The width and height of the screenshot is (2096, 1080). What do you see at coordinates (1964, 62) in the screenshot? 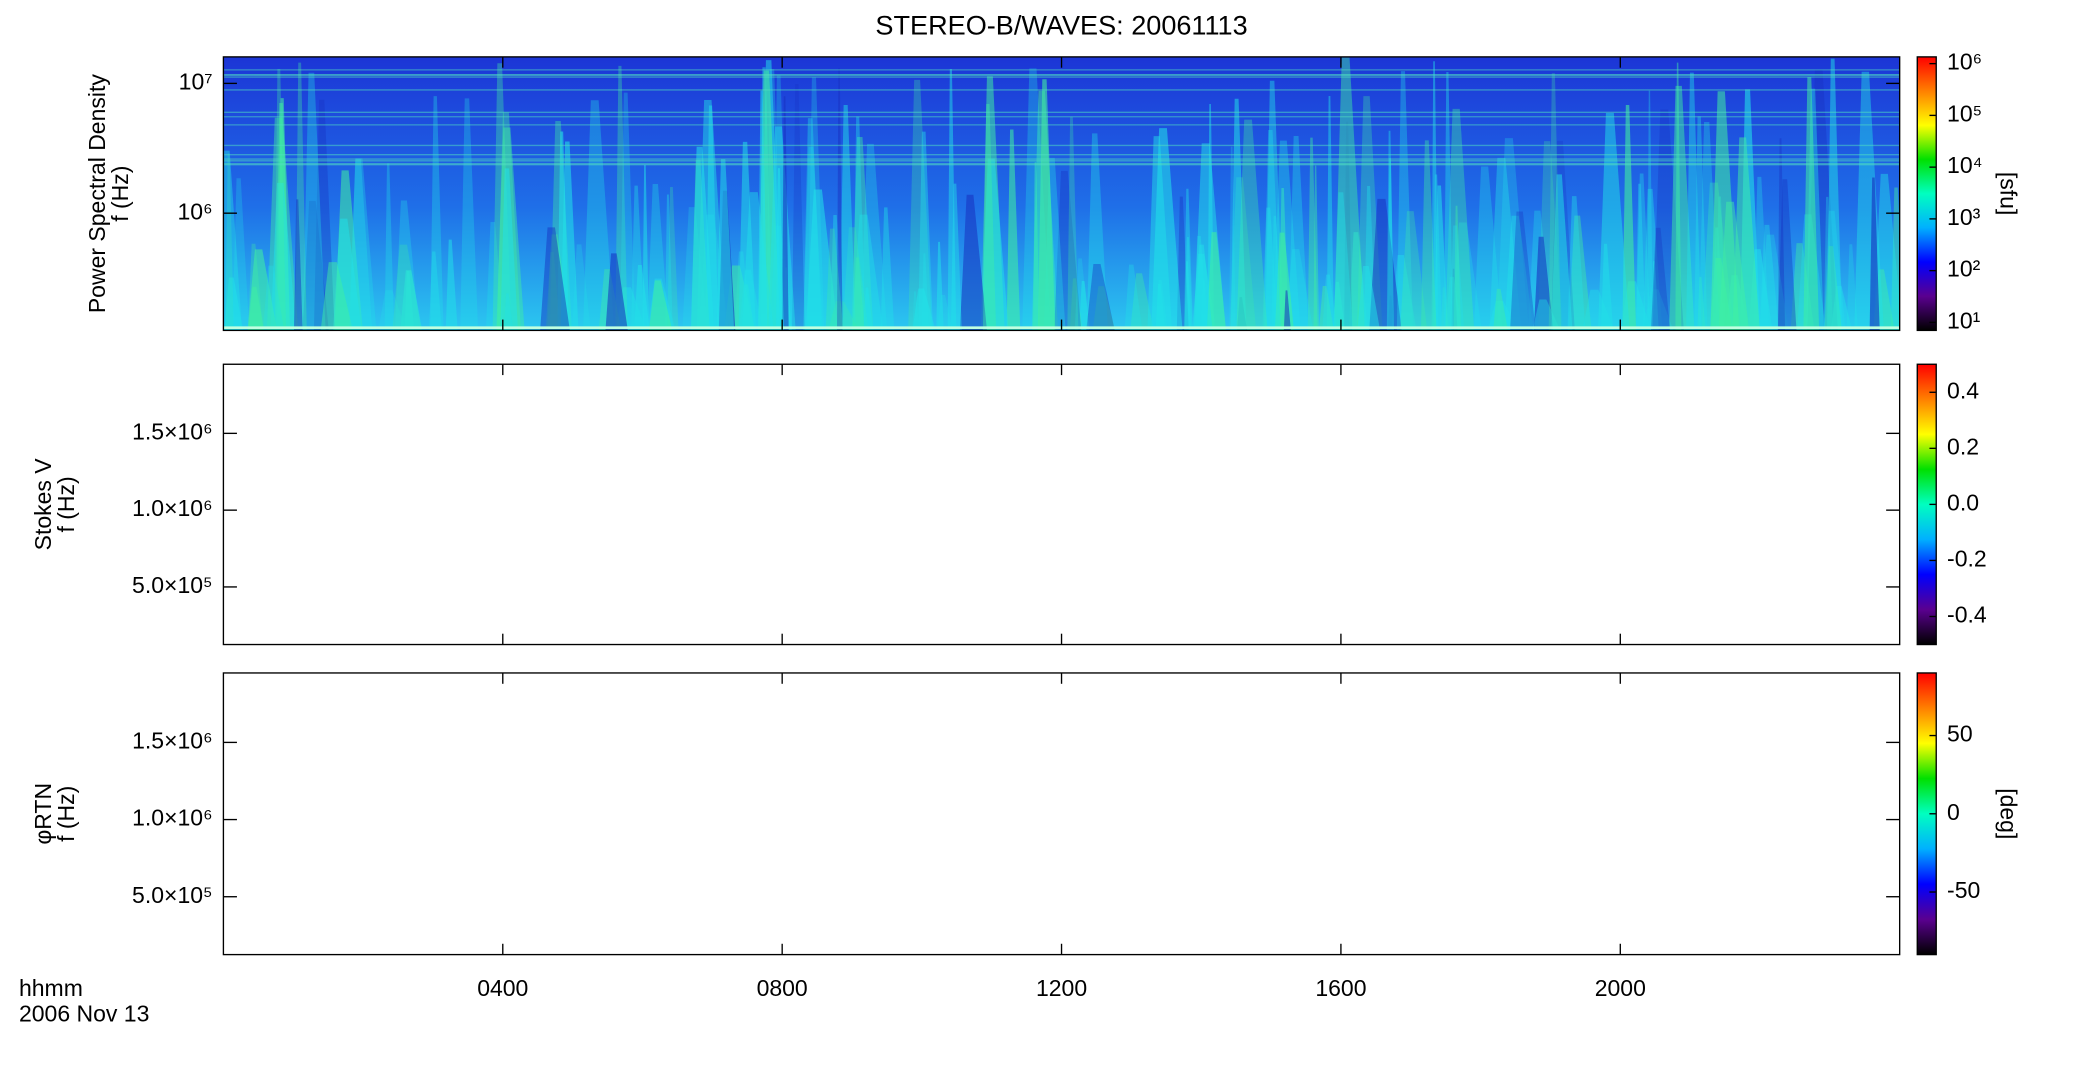
I see `colorbar-tick-label: 10⁶` at bounding box center [1964, 62].